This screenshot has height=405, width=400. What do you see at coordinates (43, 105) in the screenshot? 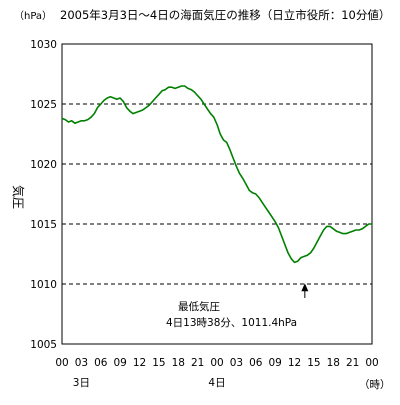
I see `y-tick-label-1025: 1025` at bounding box center [43, 105].